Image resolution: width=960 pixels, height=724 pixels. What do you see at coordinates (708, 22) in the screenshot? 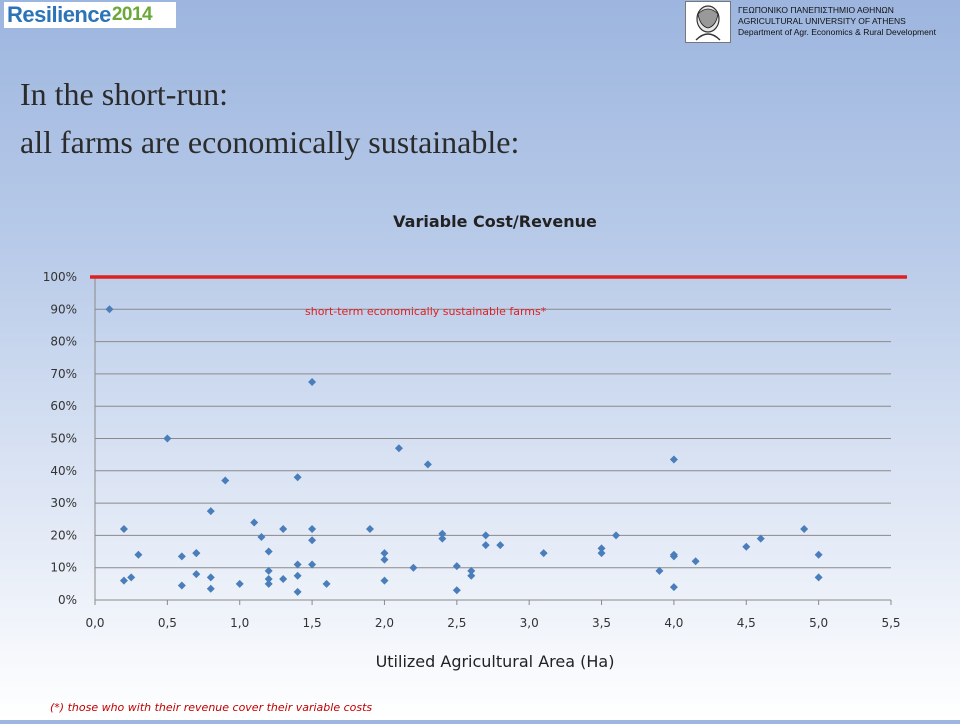
I see `university-emblem-icon` at bounding box center [708, 22].